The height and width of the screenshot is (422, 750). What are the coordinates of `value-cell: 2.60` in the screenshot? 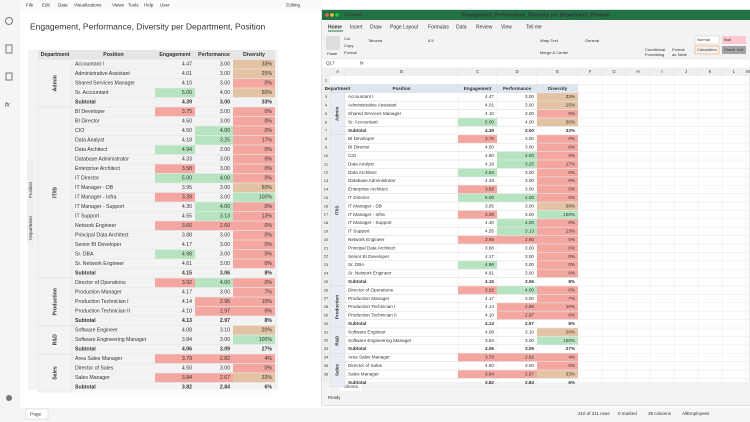 It's located at (225, 226).